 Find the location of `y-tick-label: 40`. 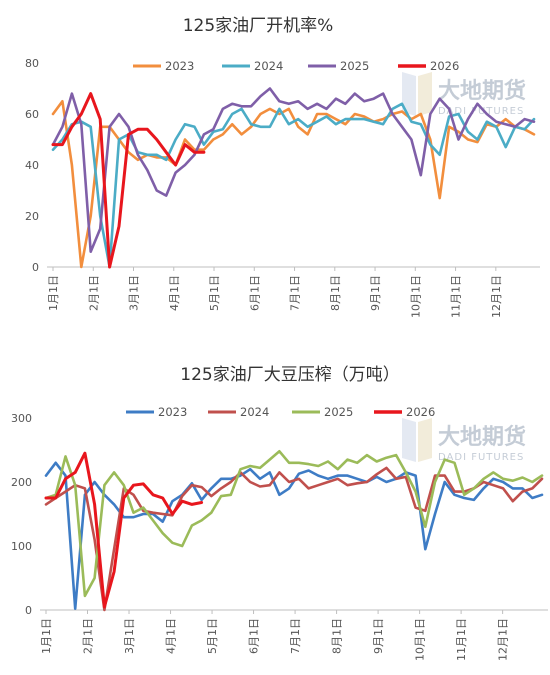

y-tick-label: 40 is located at coordinates (32, 165).